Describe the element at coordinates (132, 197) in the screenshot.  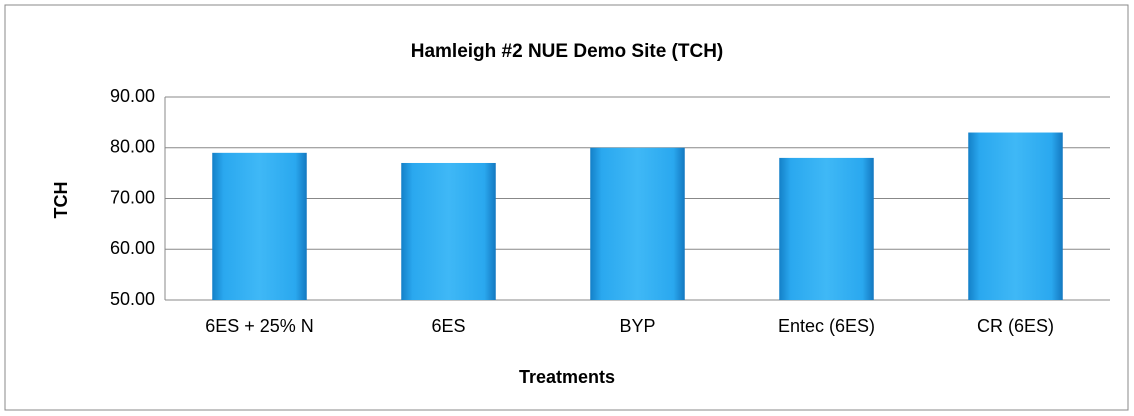
I see `y-tick-label: 70.00` at that location.